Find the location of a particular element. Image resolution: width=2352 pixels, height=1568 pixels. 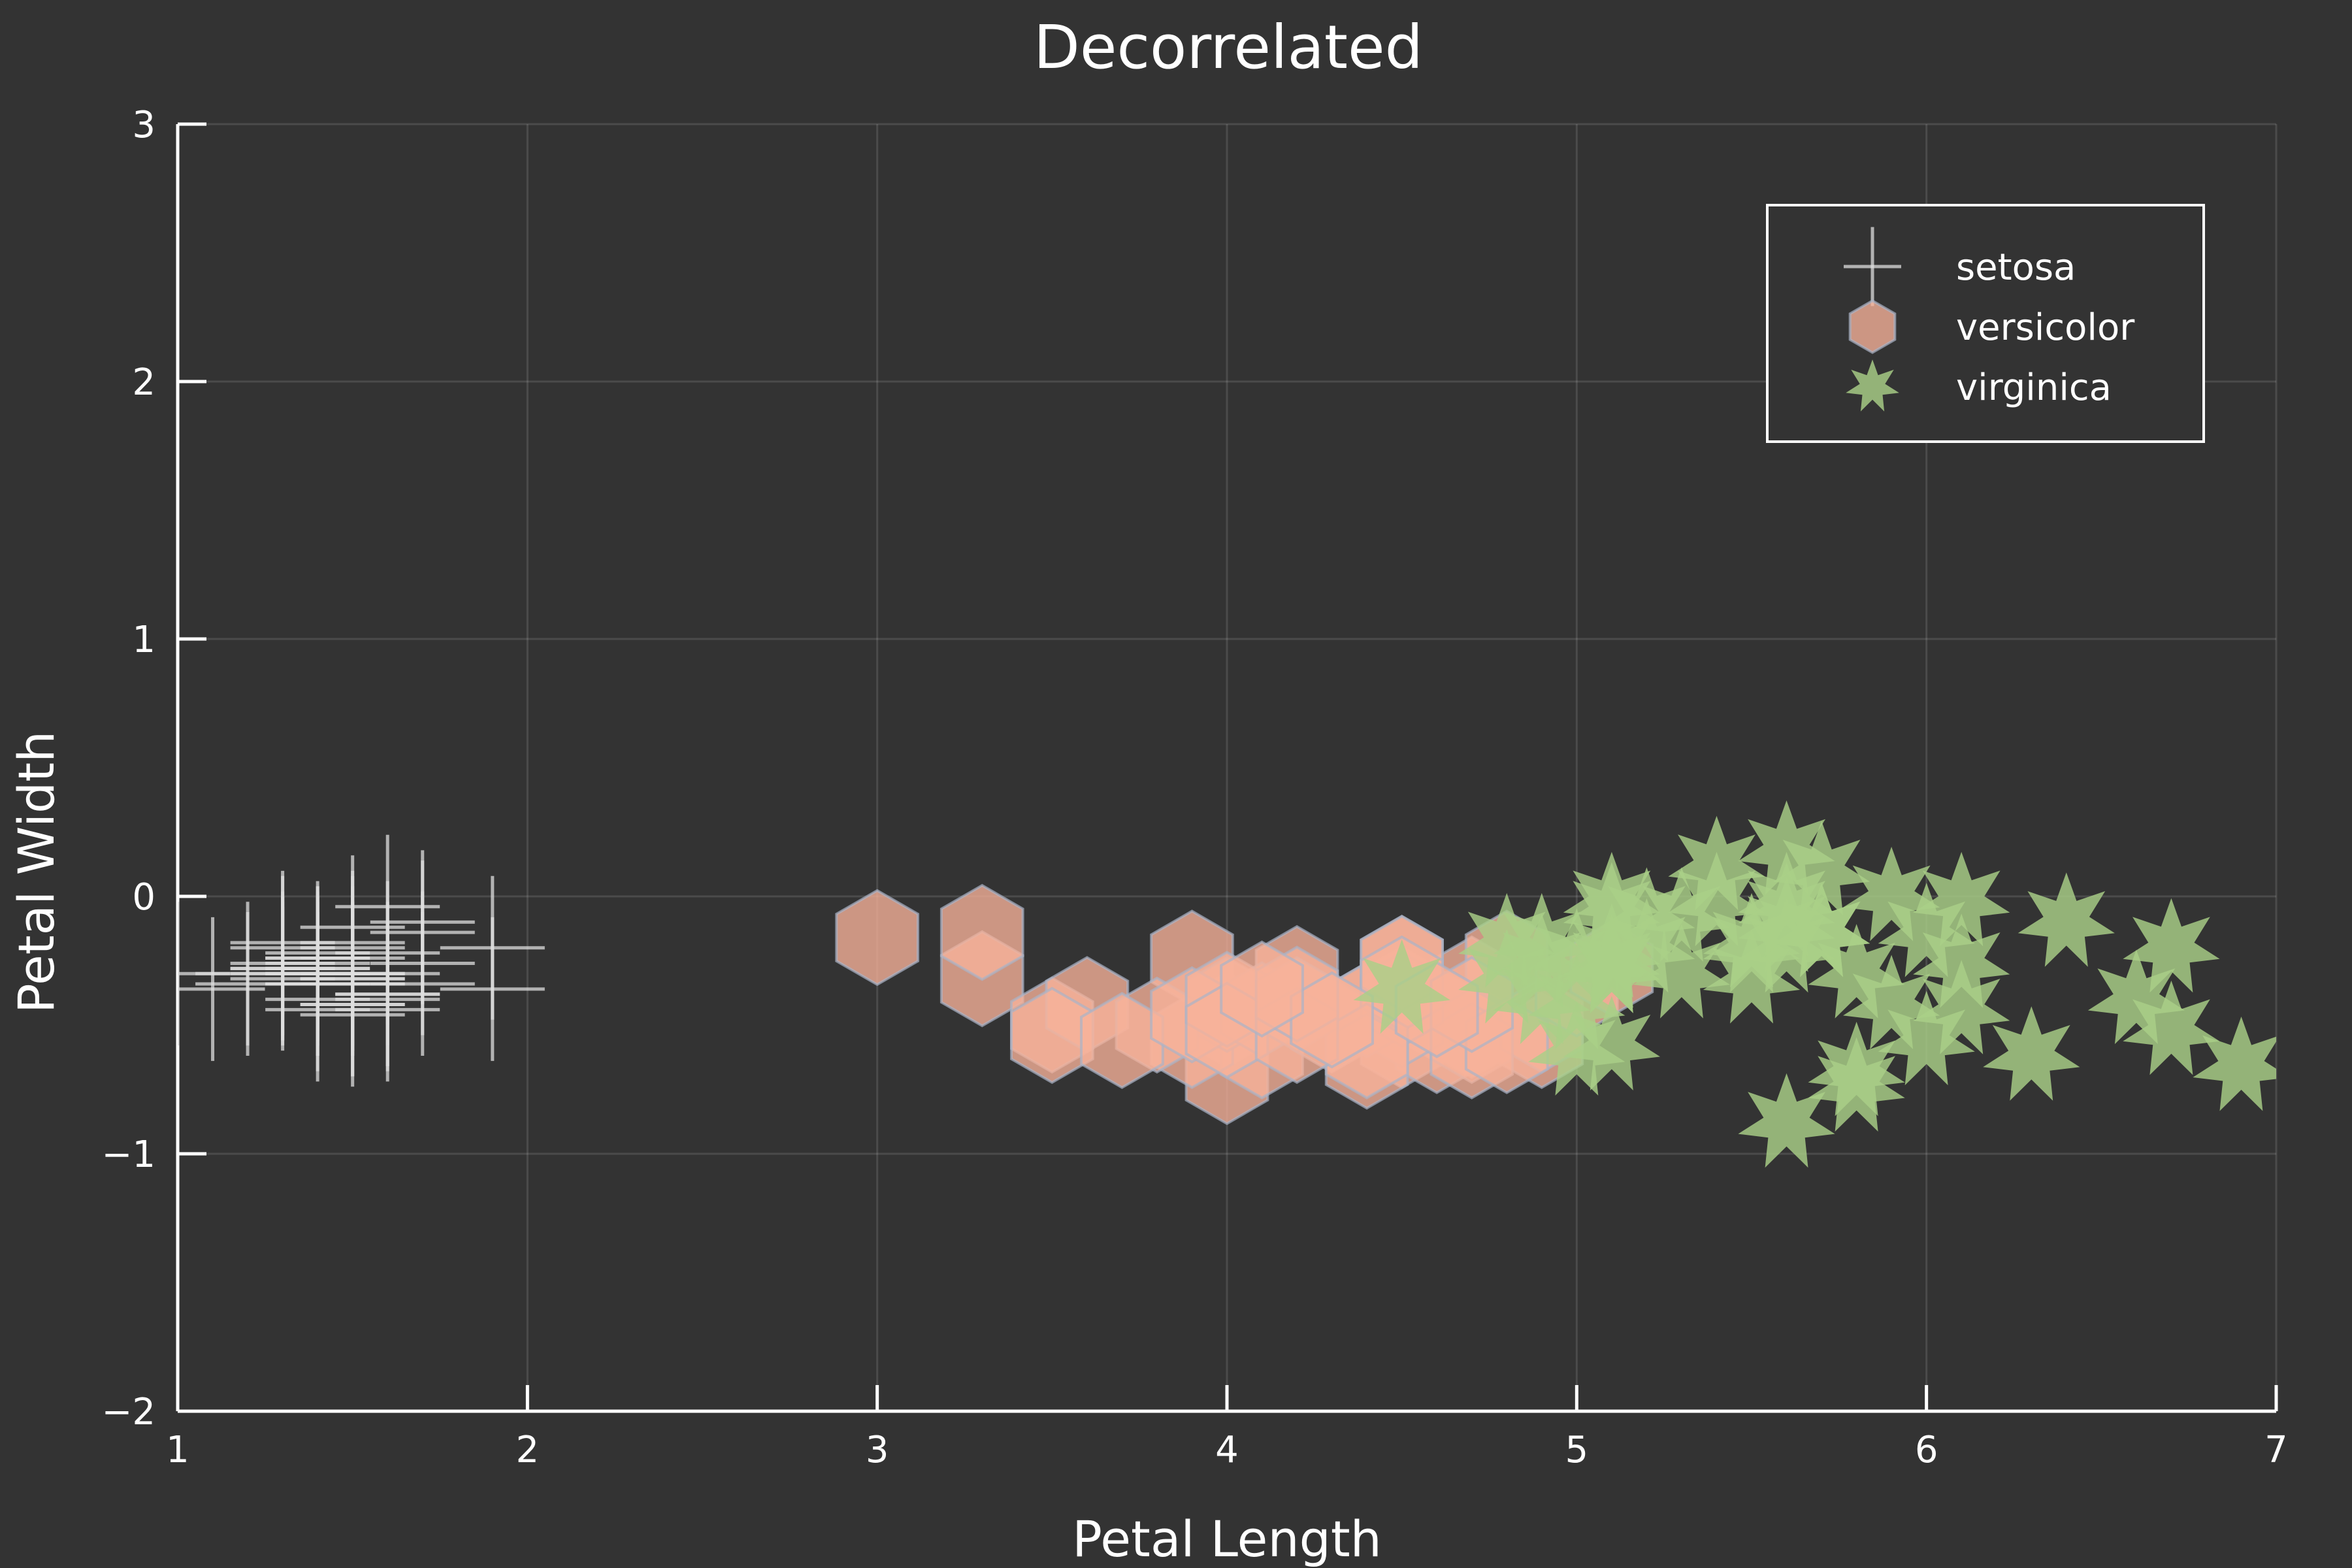

y-tick-label: 0 is located at coordinates (143, 897).